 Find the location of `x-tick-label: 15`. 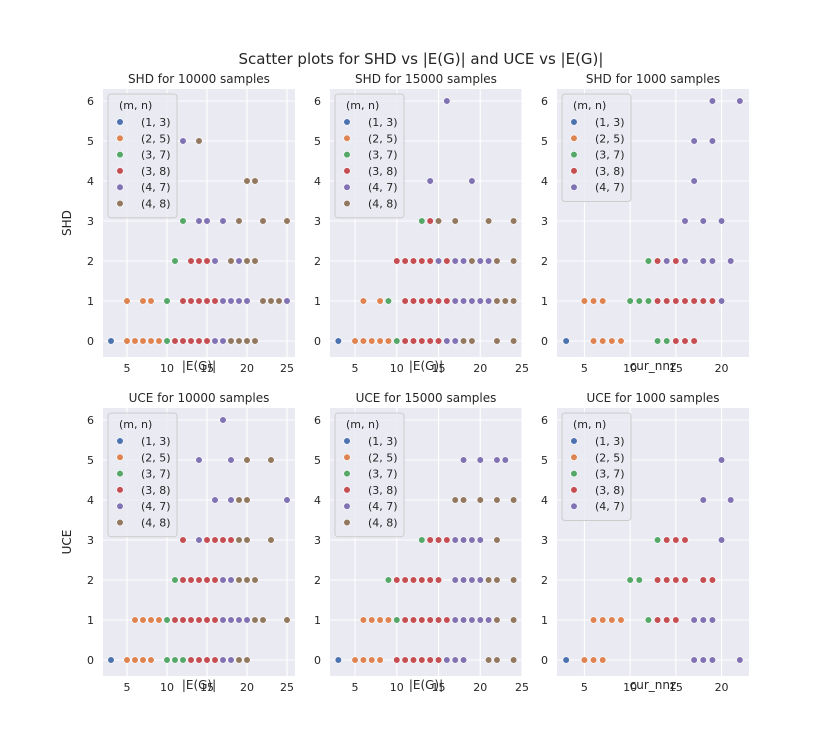

x-tick-label: 15 is located at coordinates (207, 368).